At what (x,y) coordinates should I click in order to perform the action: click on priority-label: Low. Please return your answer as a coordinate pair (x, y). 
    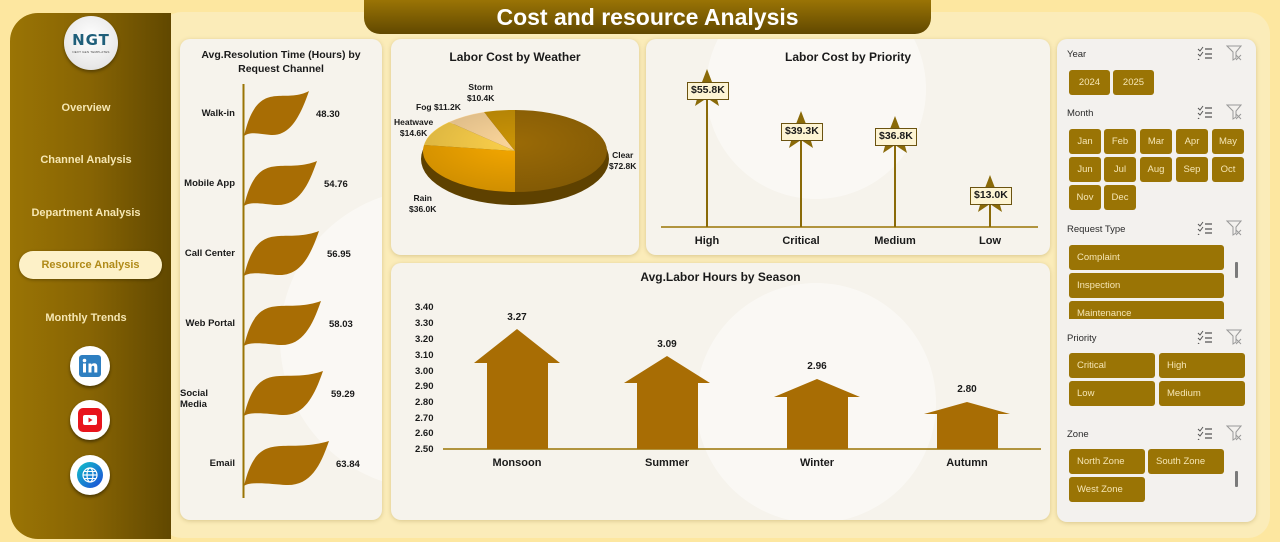
    Looking at the image, I should click on (990, 241).